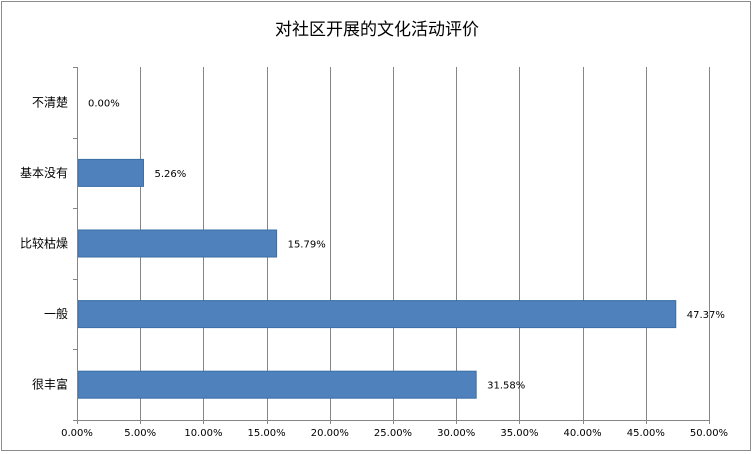 This screenshot has width=754, height=454. Describe the element at coordinates (50, 384) in the screenshot. I see `category-label: 很丰富` at that location.